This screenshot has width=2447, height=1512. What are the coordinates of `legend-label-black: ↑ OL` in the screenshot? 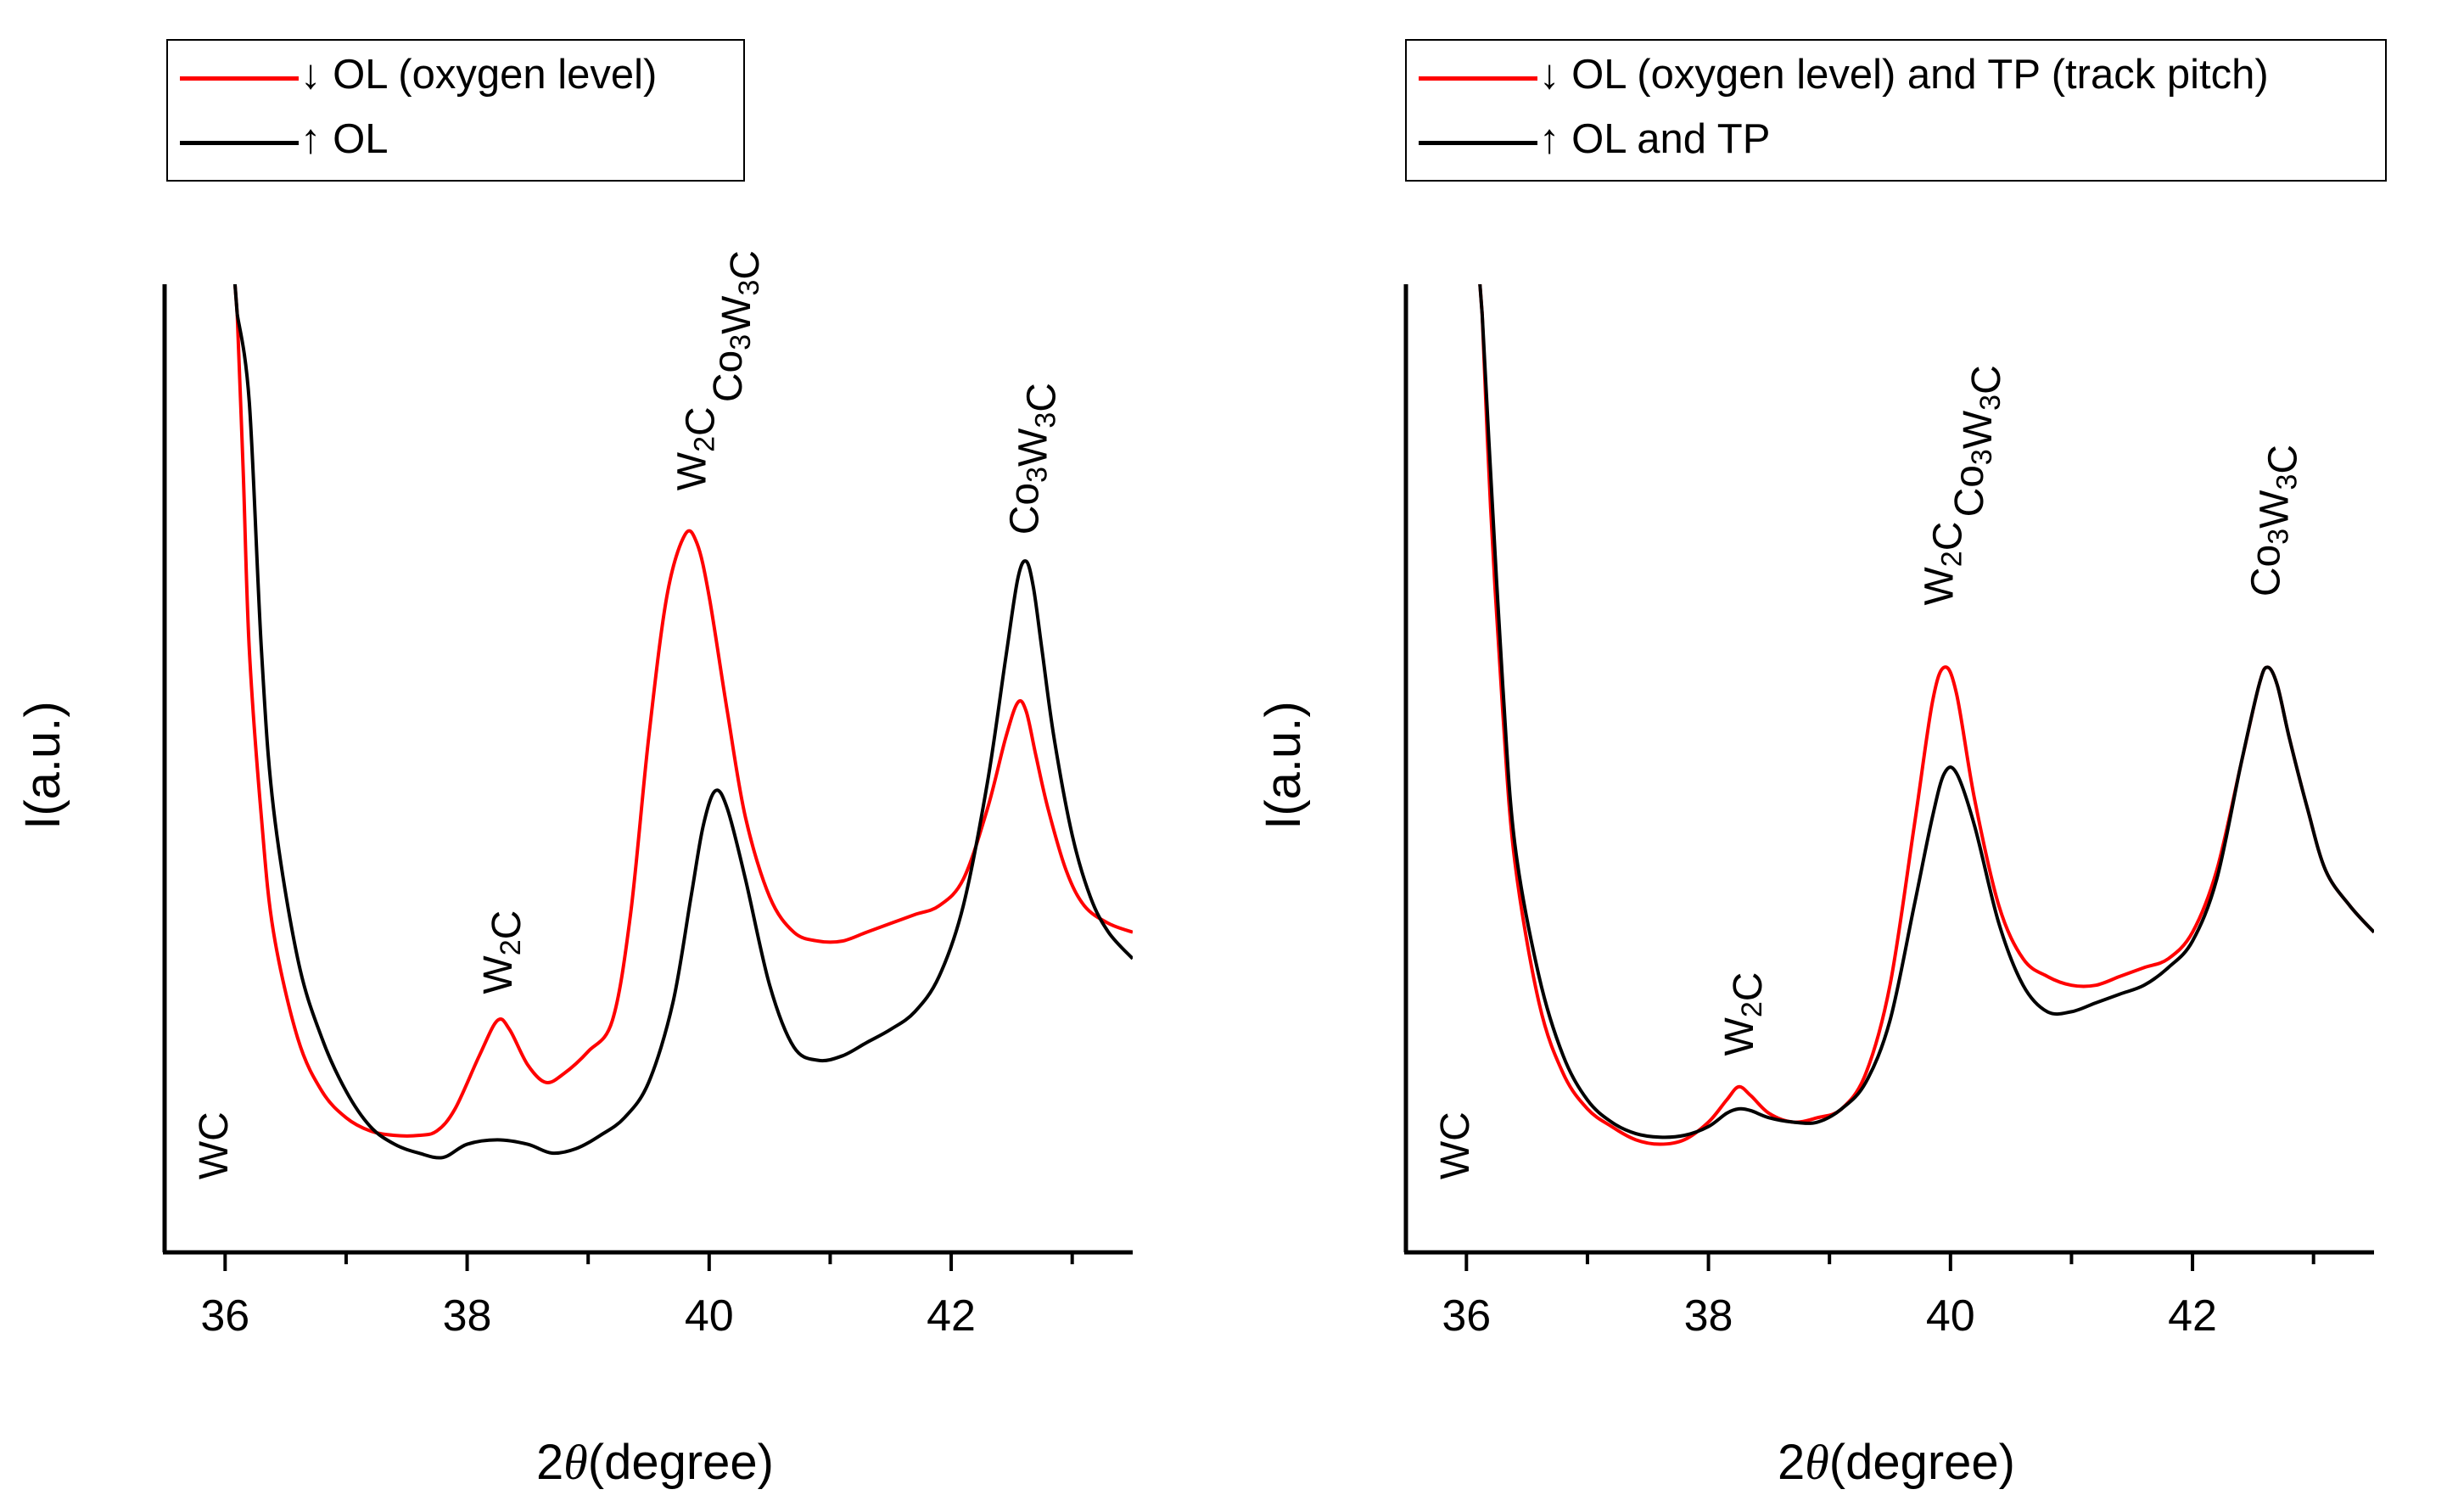 It's located at (344, 139).